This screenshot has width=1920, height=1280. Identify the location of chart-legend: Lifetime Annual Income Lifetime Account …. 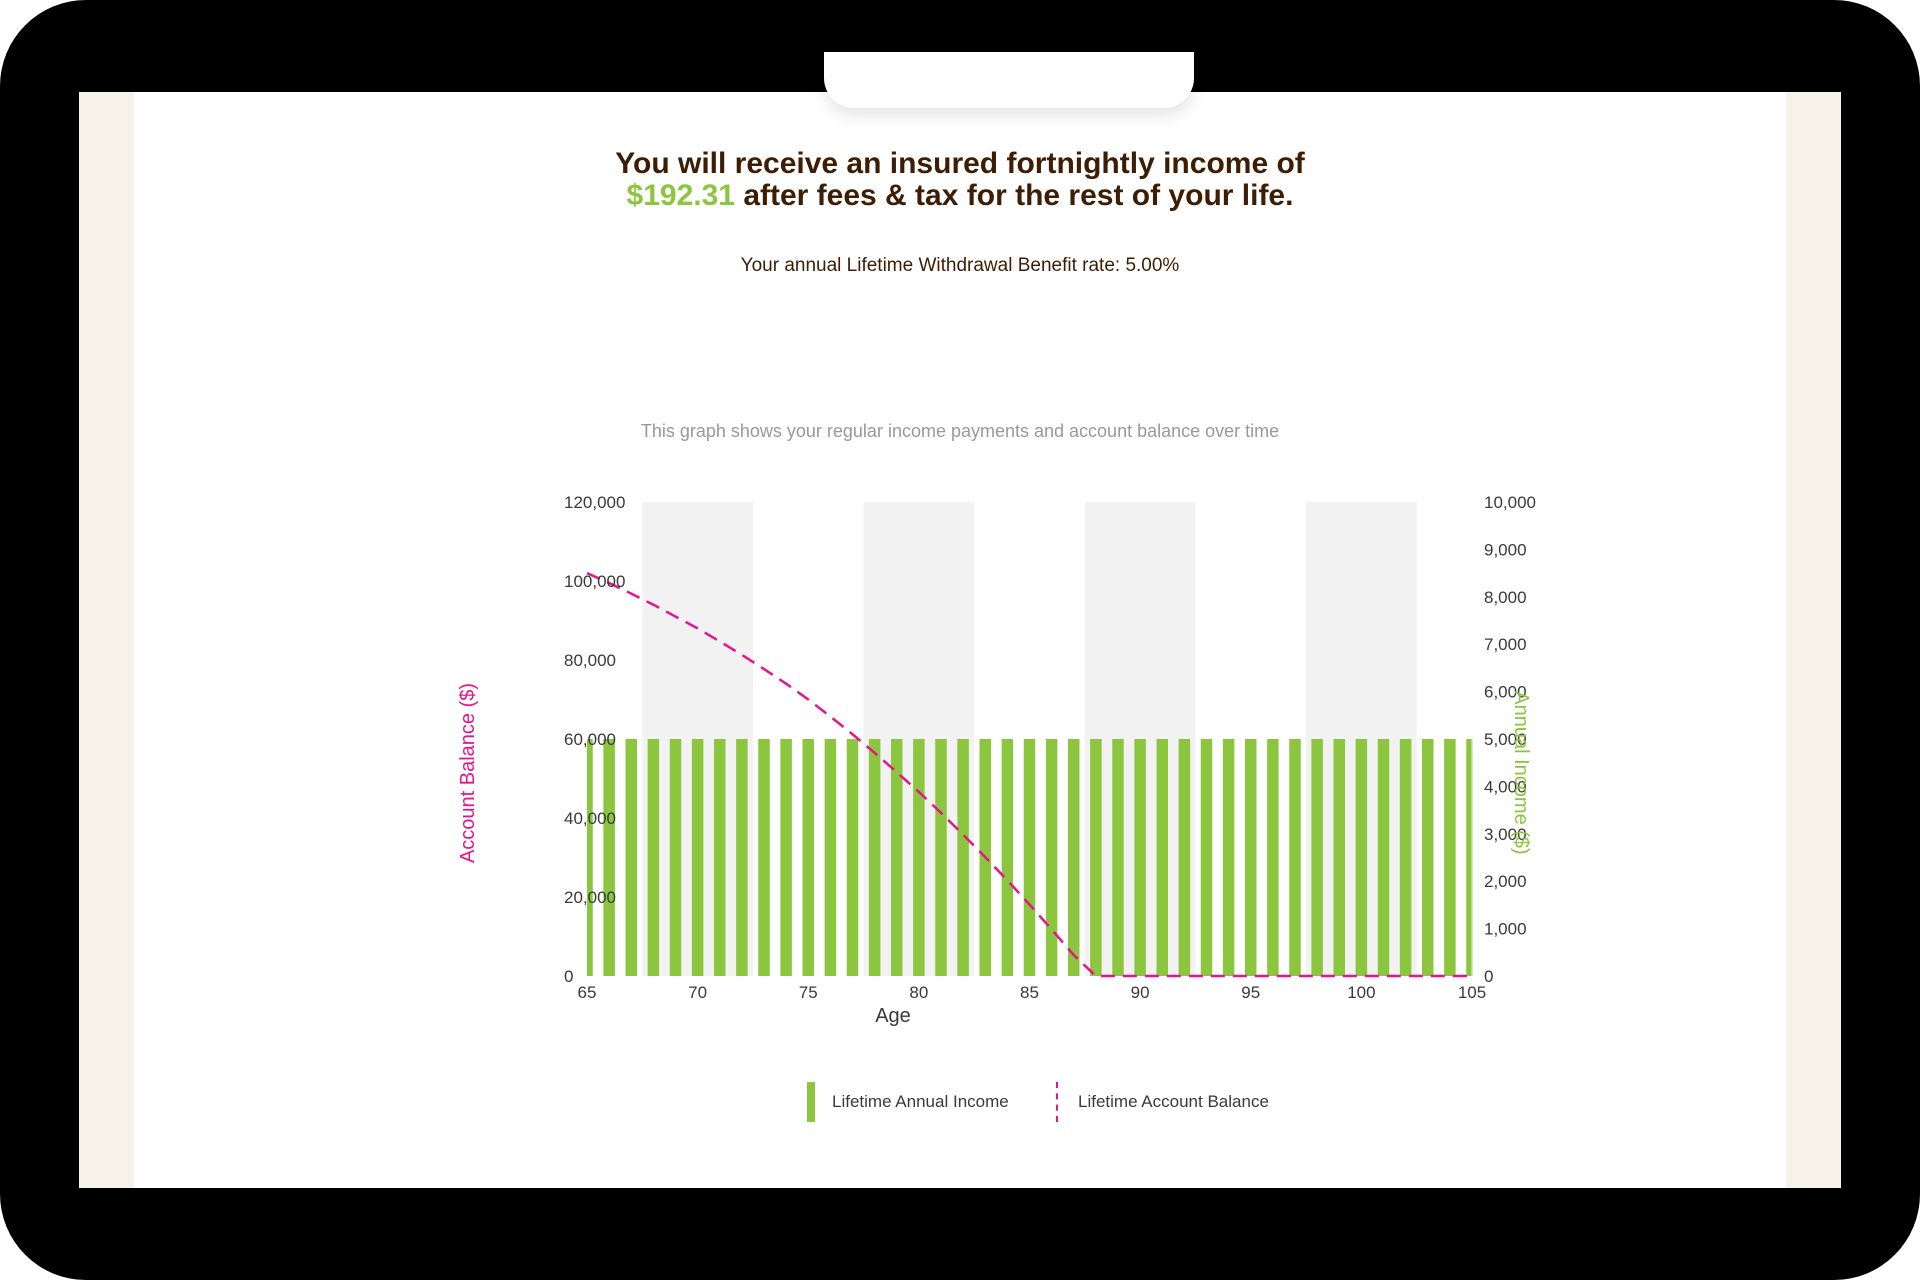
(960, 1102).